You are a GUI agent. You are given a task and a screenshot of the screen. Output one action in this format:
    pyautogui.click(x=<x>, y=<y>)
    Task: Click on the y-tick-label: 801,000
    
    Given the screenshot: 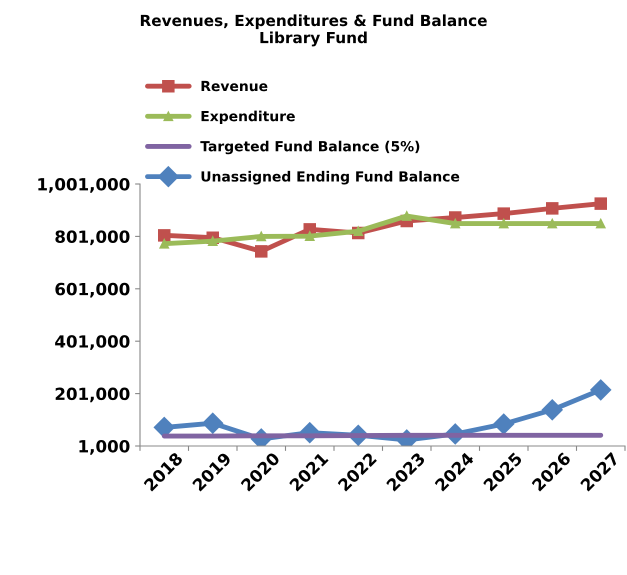 What is the action you would take?
    pyautogui.click(x=92, y=238)
    